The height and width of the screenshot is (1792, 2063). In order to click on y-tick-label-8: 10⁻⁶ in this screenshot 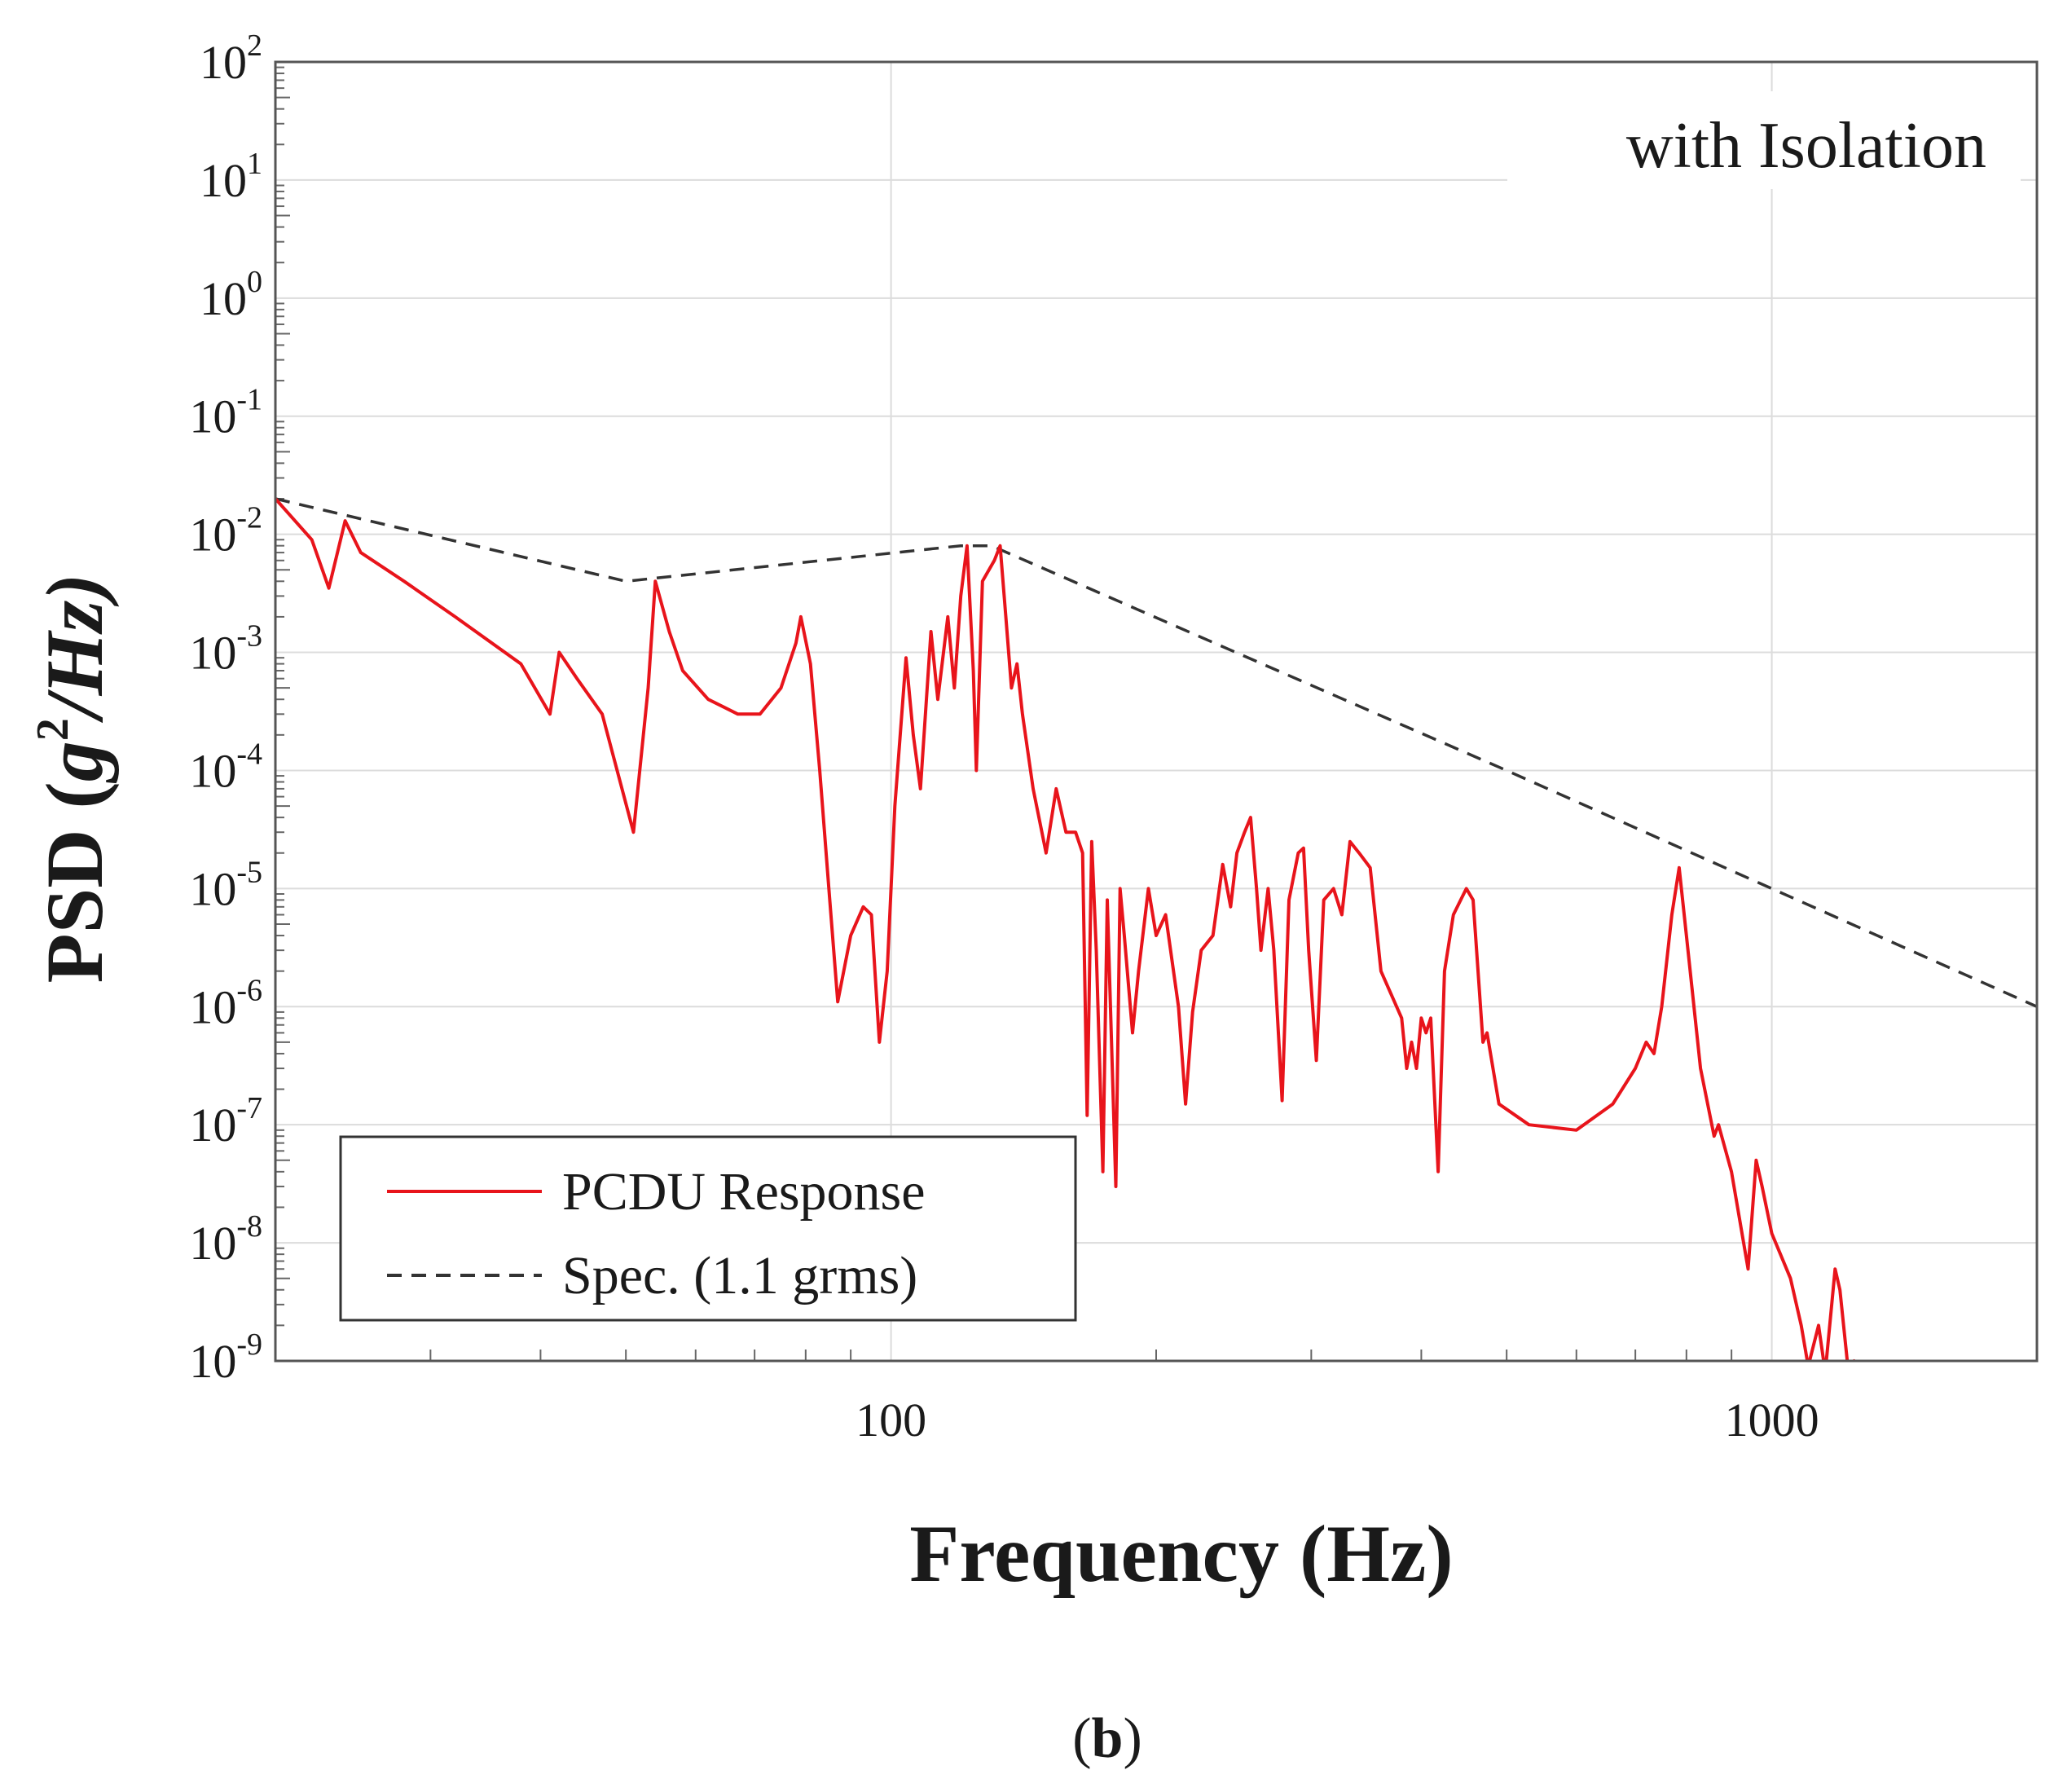, I will do `click(225, 1003)`.